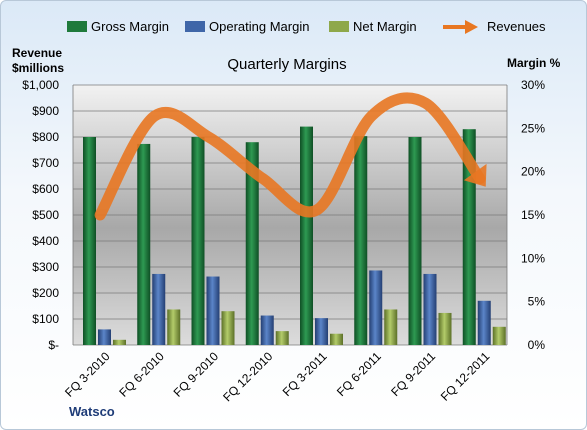 This screenshot has height=430, width=587. I want to click on x-tick-label: FQ 12-2010, so click(247, 376).